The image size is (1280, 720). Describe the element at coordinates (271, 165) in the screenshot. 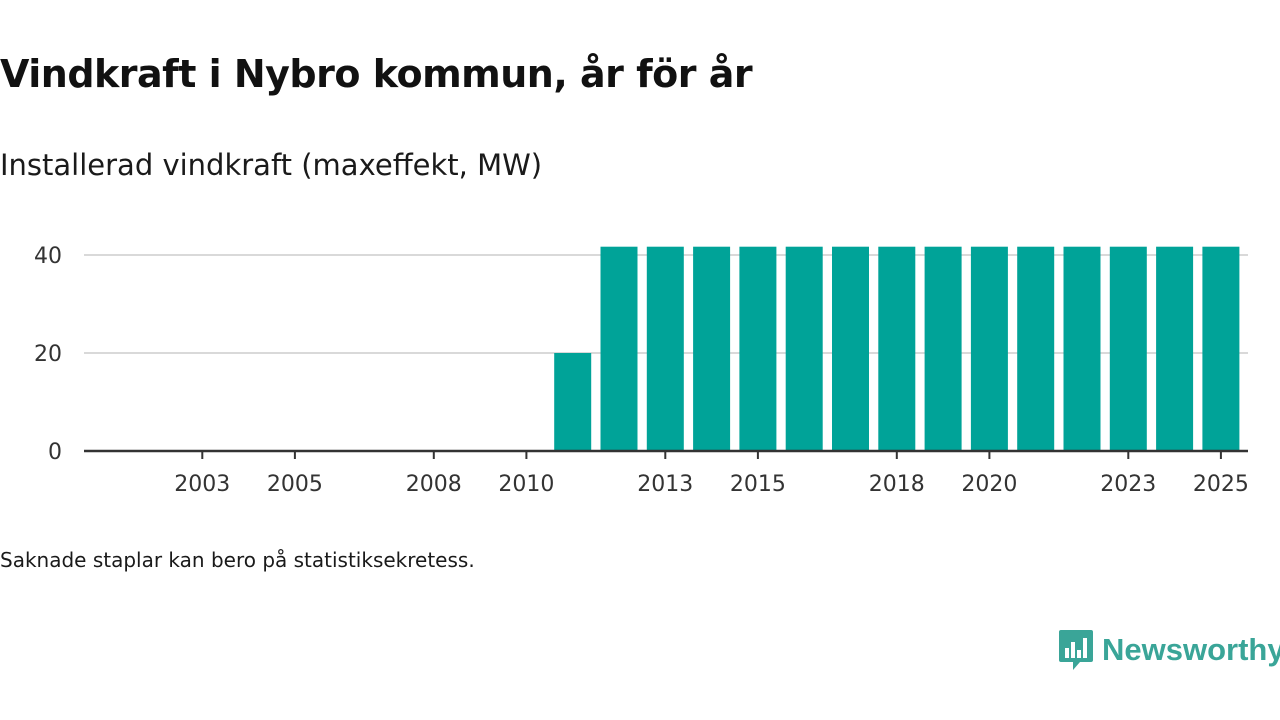

I see `chart-subtitle: Installerad vindkraft (maxeffekt, MW)` at that location.